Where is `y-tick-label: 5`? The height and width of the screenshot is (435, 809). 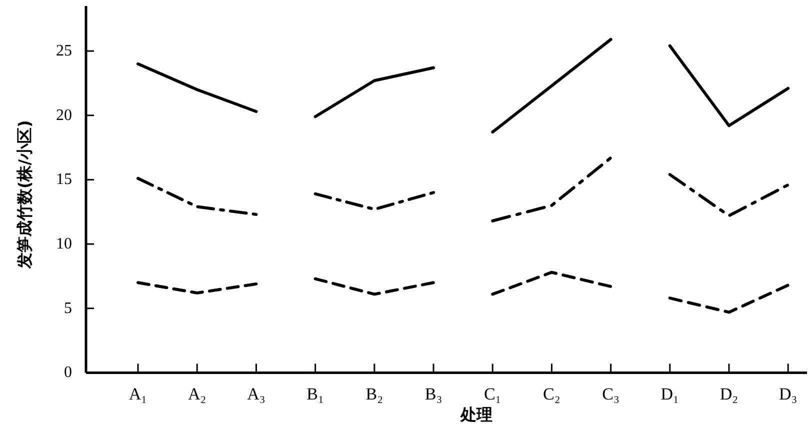 y-tick-label: 5 is located at coordinates (68, 308).